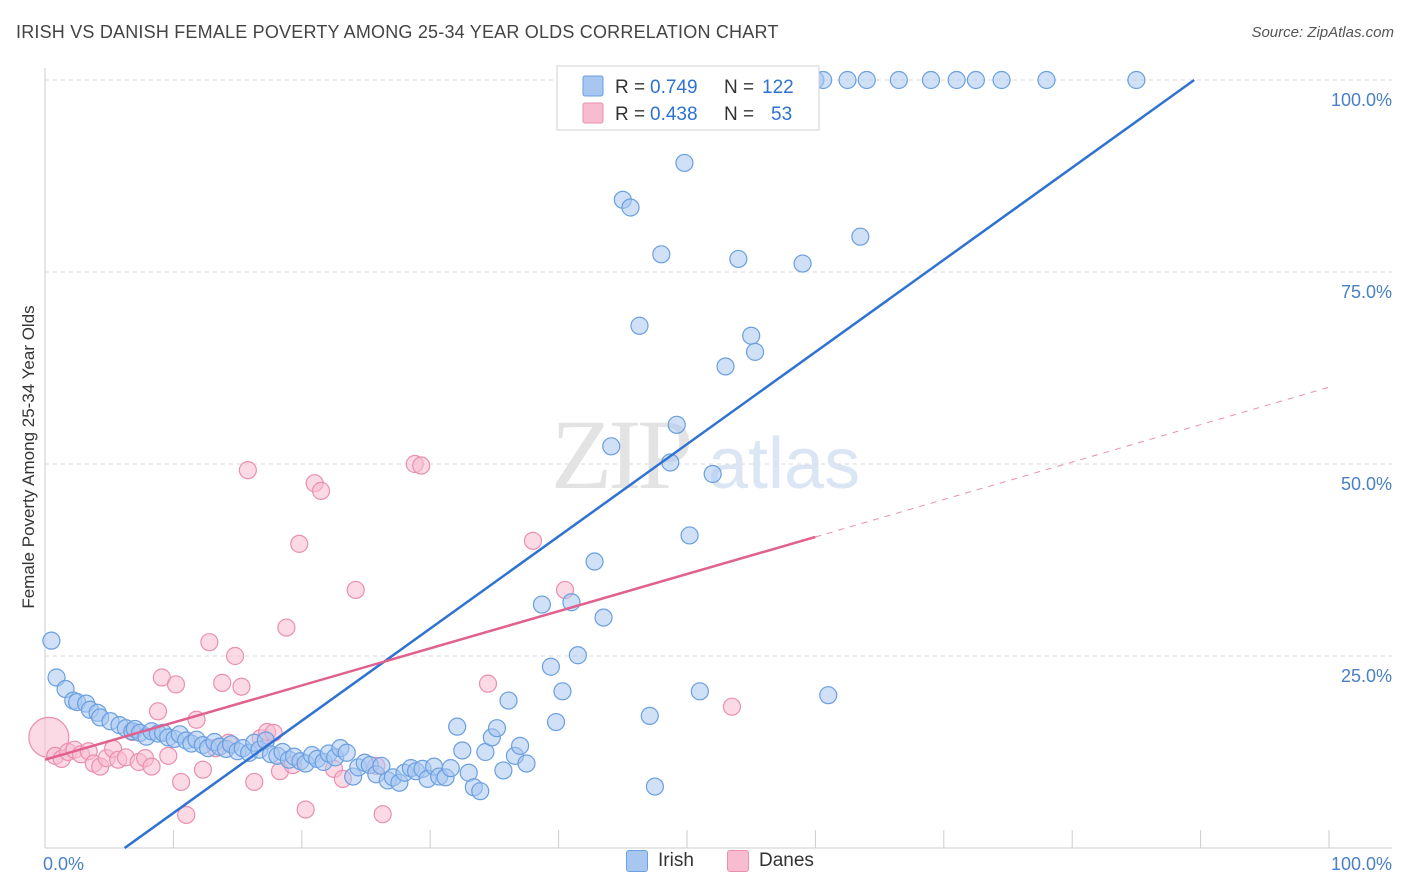  What do you see at coordinates (739, 87) in the screenshot?
I see `legend-n-label-irish: N =` at bounding box center [739, 87].